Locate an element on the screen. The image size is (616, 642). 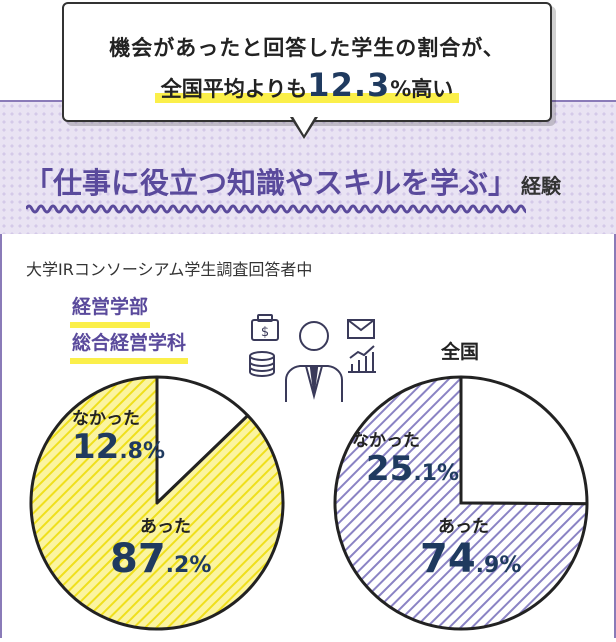
national-yes-dec: .9 is located at coordinates (487, 565).